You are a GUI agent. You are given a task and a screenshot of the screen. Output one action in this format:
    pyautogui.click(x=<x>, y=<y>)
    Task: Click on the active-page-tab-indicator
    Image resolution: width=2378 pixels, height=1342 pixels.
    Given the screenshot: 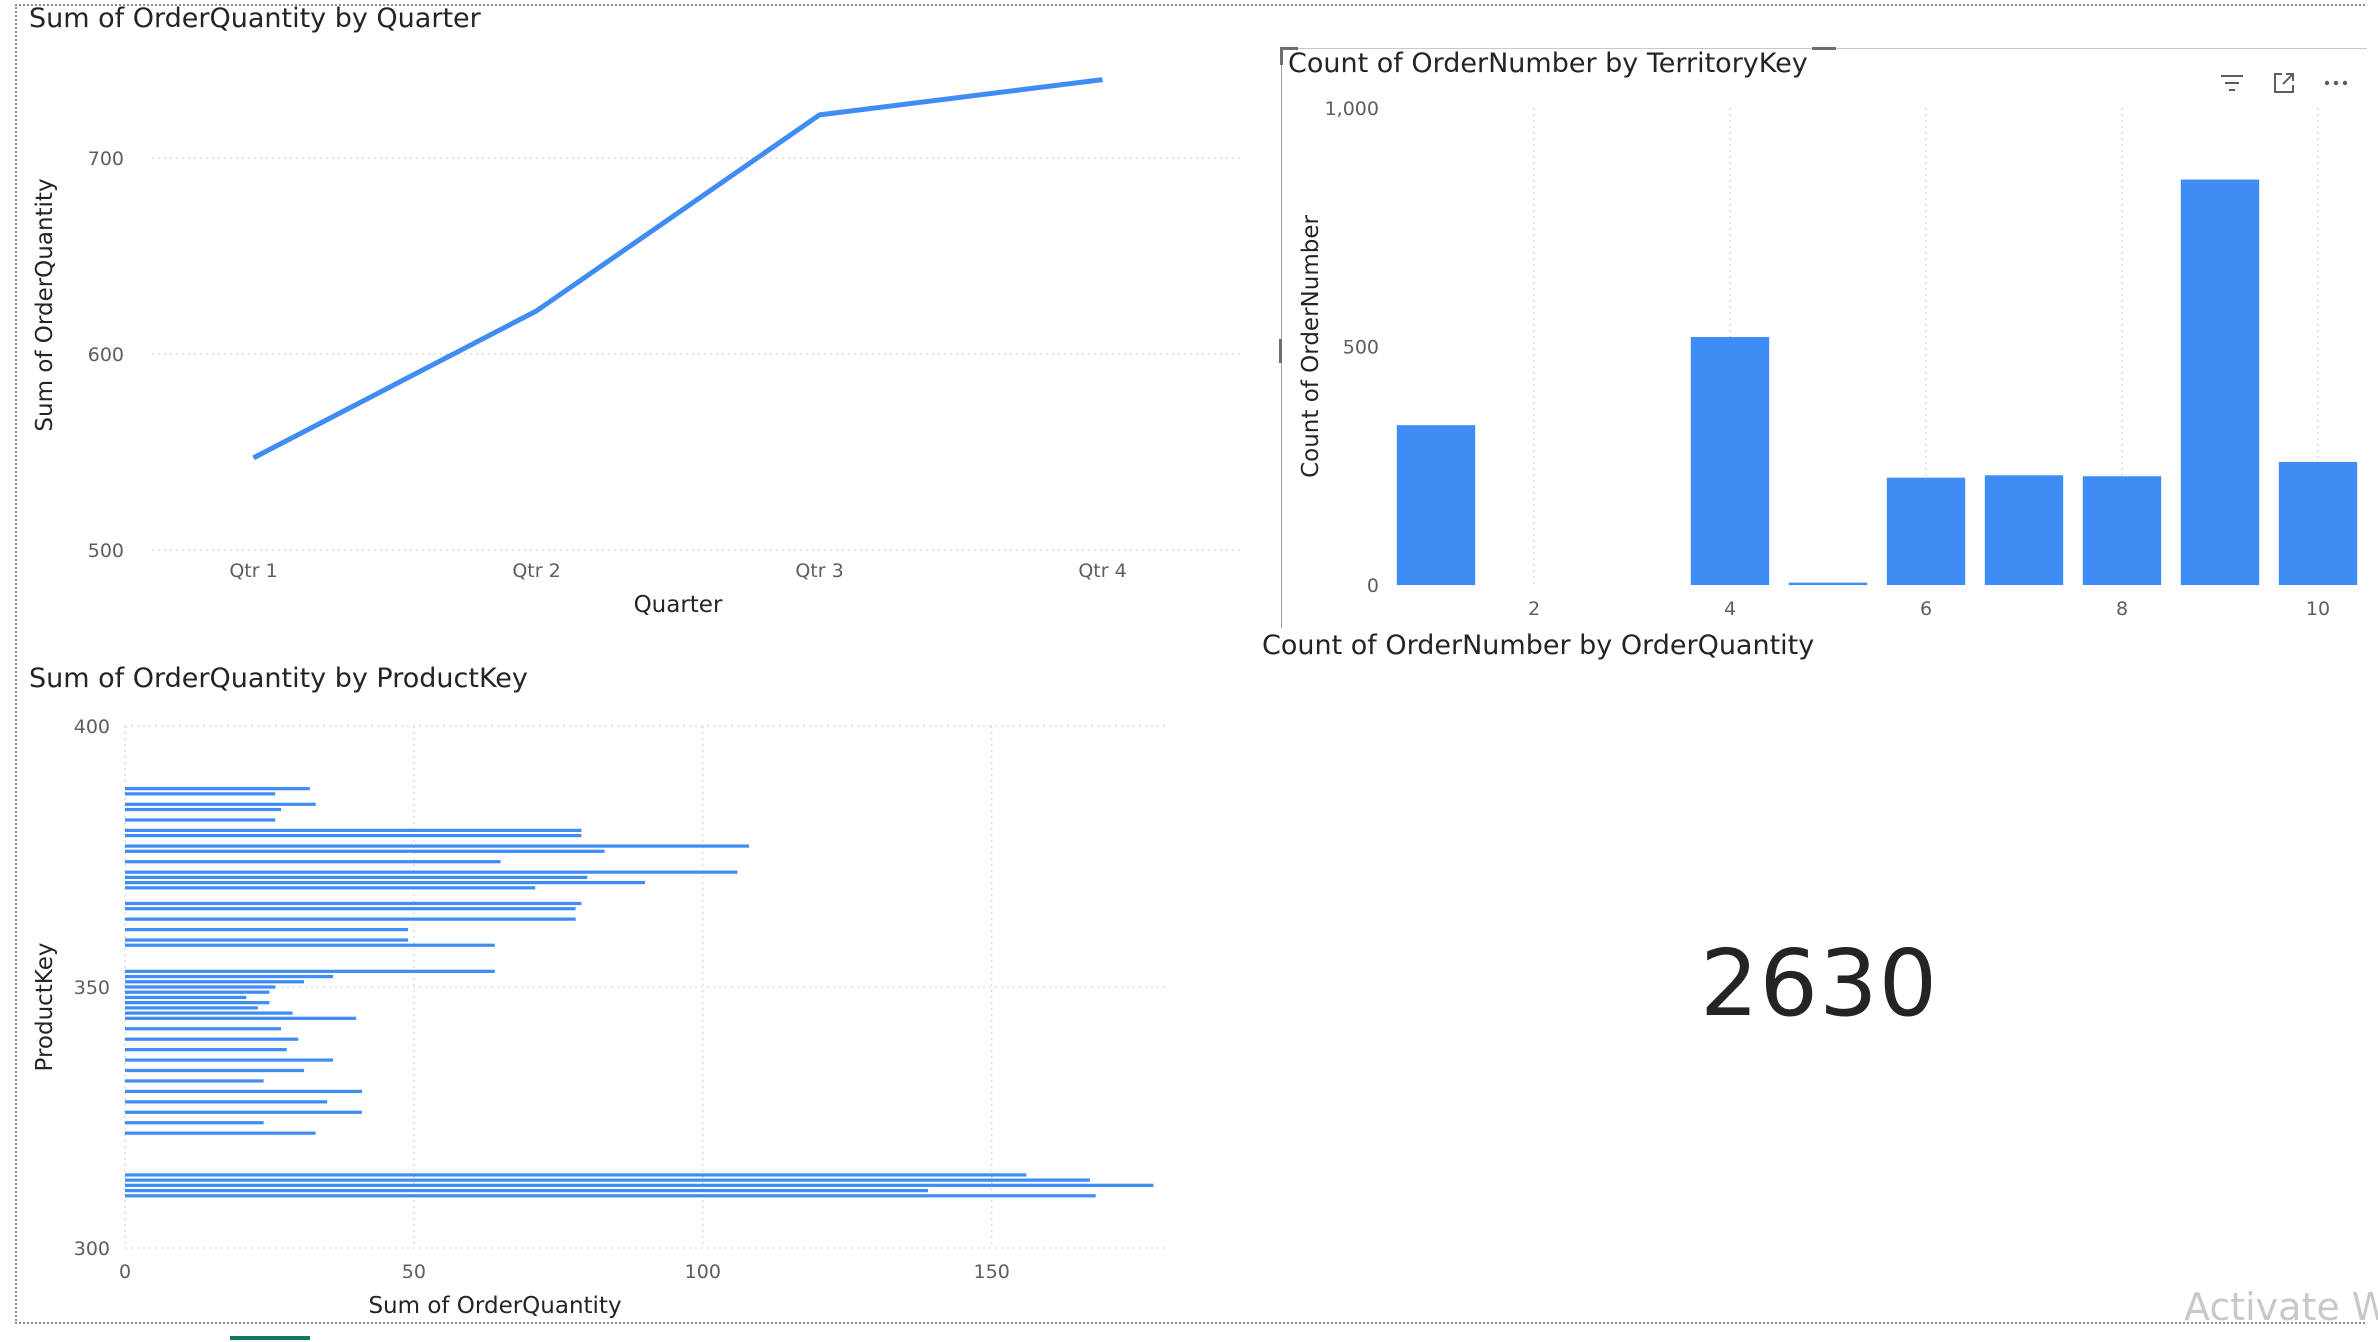 What is the action you would take?
    pyautogui.click(x=270, y=1338)
    